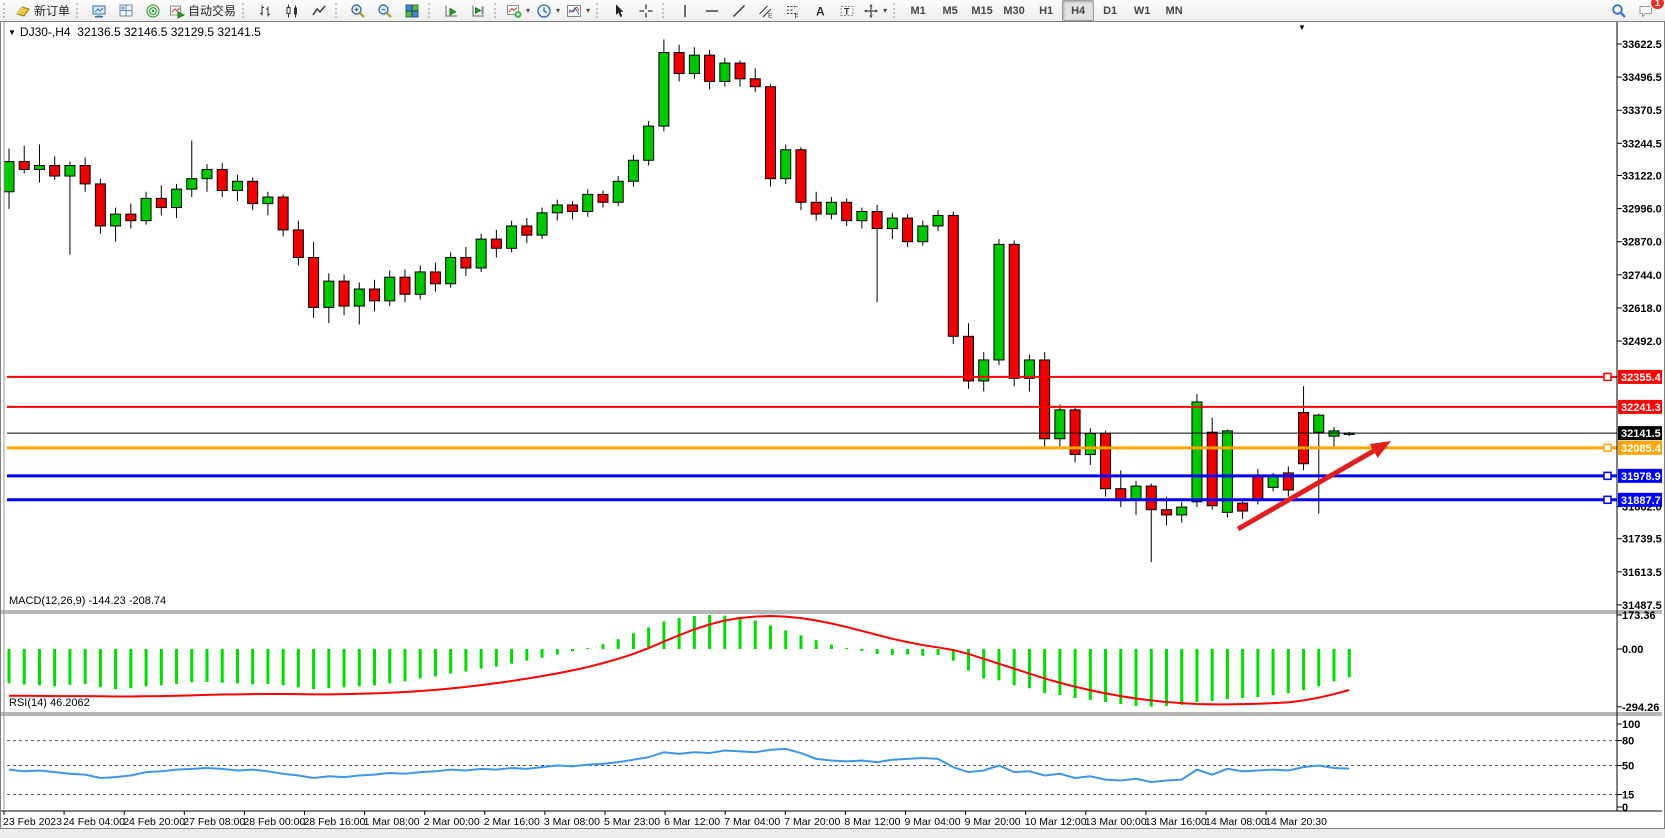 This screenshot has width=1665, height=838. I want to click on cursor-icon, so click(619, 11).